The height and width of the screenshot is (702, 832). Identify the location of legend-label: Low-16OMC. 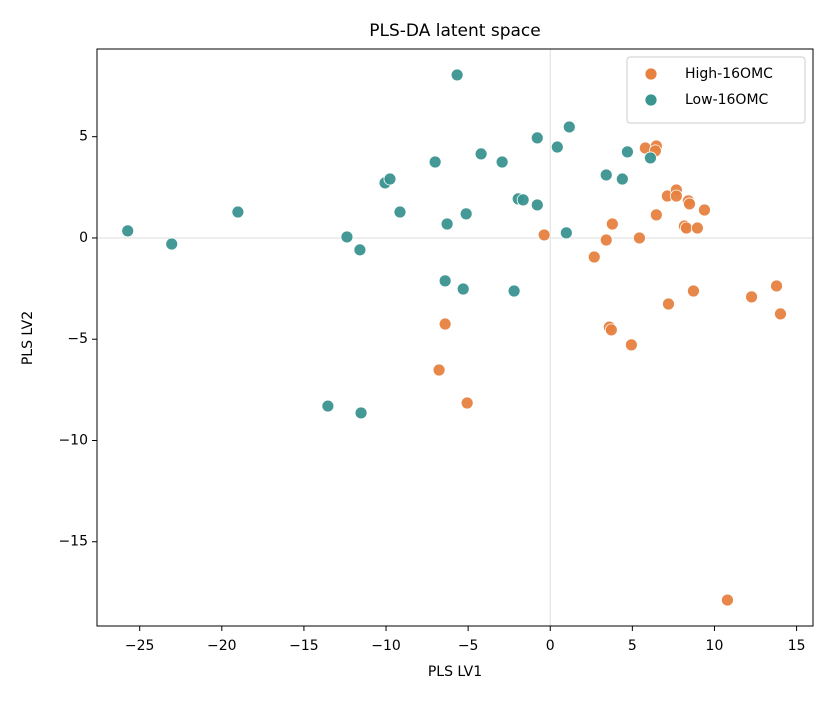
(727, 100).